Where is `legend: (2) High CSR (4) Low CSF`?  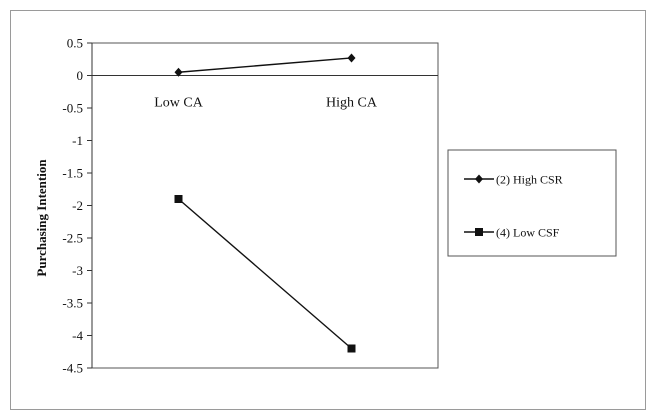 legend: (2) High CSR (4) Low CSF is located at coordinates (532, 203).